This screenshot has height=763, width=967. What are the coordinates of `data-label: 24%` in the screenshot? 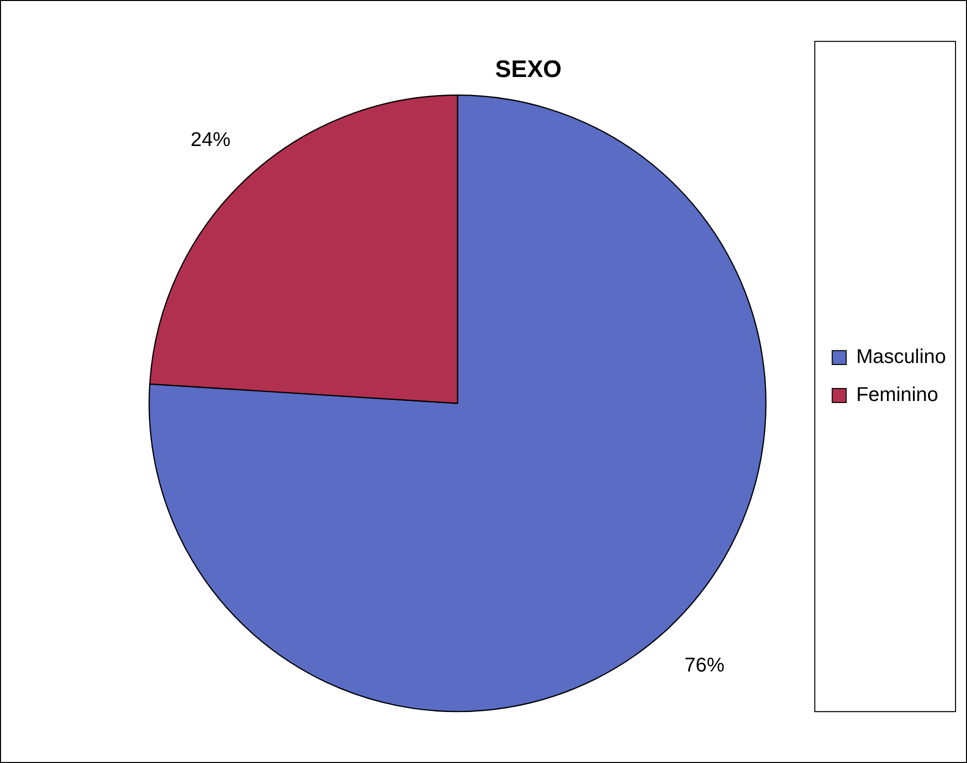 It's located at (210, 139).